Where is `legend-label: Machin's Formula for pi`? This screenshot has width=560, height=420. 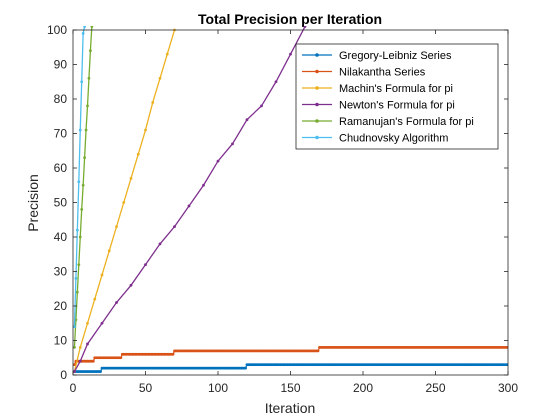
legend-label: Machin's Formula for pi is located at coordinates (396, 89).